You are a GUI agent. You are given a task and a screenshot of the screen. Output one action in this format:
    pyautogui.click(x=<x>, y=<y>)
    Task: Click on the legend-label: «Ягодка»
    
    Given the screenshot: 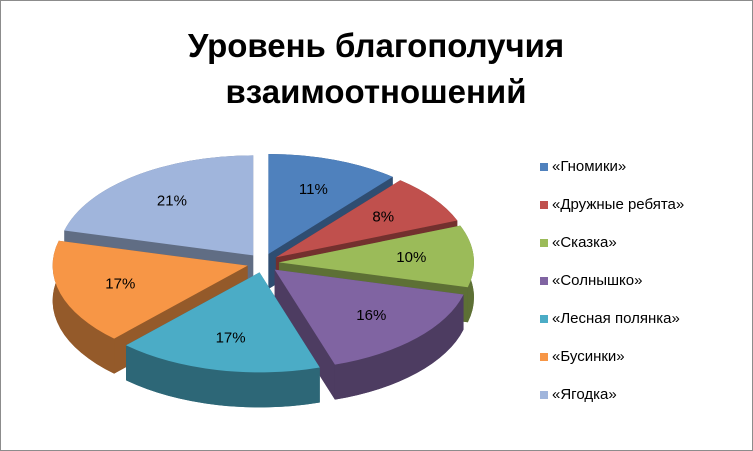 What is the action you would take?
    pyautogui.click(x=584, y=394)
    